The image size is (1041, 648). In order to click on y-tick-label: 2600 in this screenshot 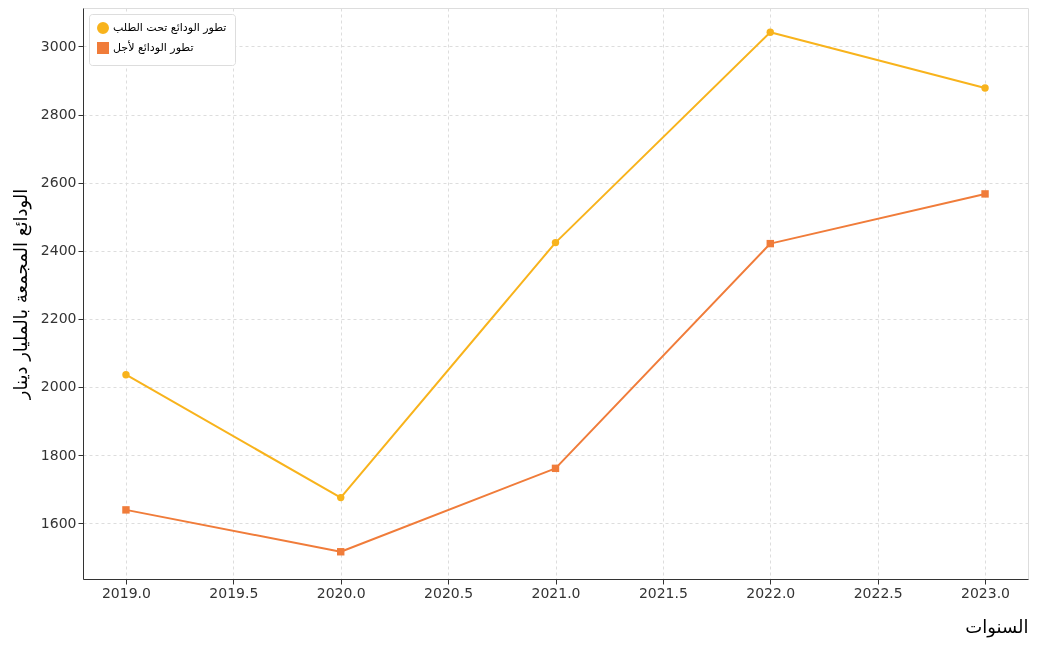, I will do `click(58, 182)`.